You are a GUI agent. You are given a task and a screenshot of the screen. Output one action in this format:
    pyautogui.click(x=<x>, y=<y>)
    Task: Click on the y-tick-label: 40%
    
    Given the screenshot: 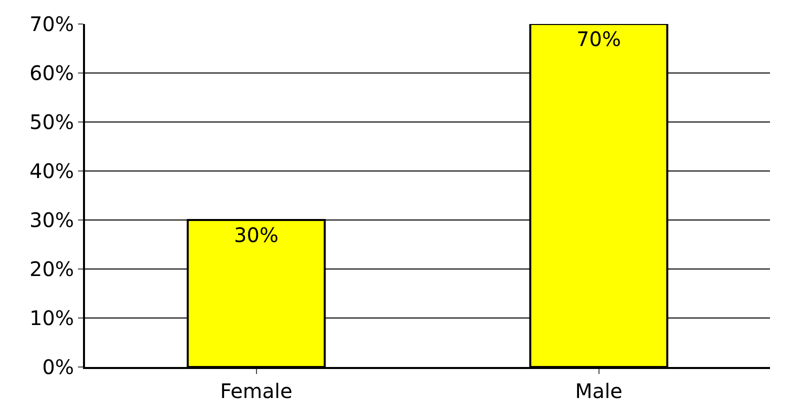 What is the action you would take?
    pyautogui.click(x=52, y=171)
    